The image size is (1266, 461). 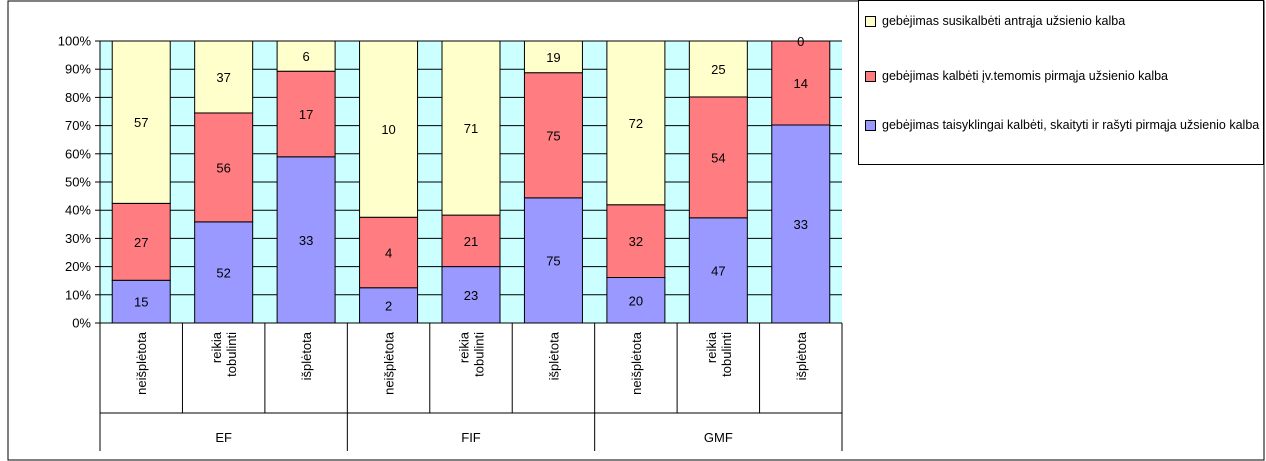 I want to click on data-label: 56, so click(x=223, y=167).